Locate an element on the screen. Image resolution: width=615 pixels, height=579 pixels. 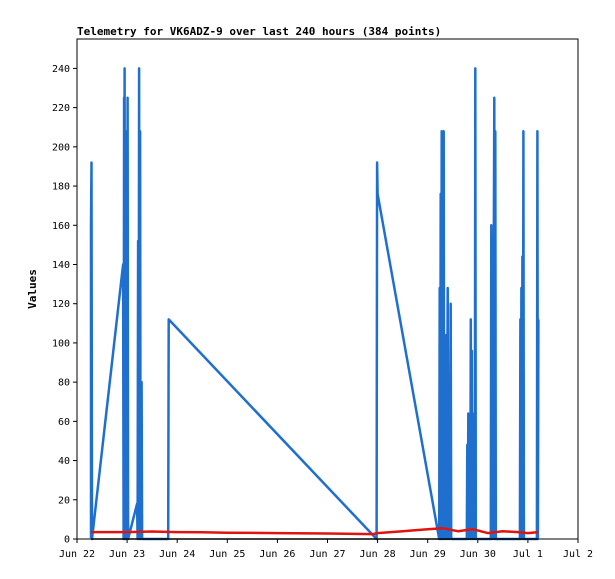
y-tick-label: 220 is located at coordinates (61, 108).